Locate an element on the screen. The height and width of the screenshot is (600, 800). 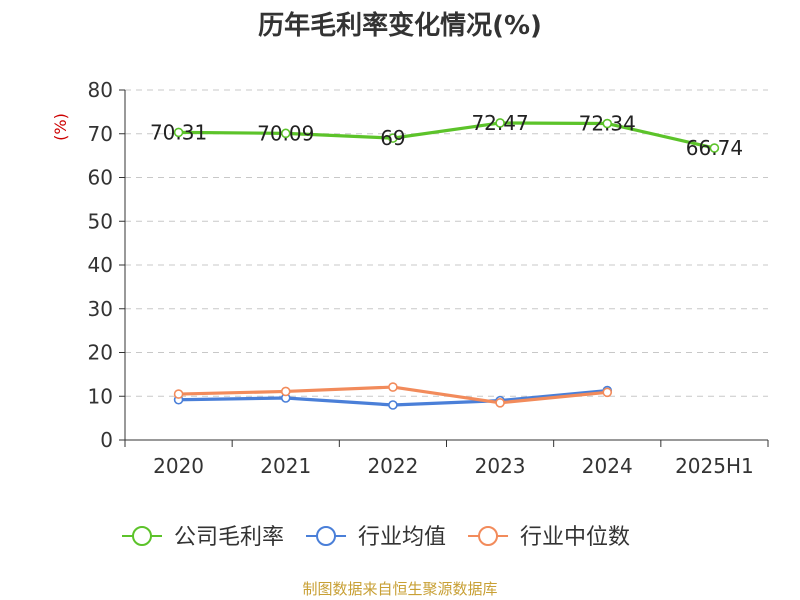
y-tick-label: 20 is located at coordinates (100, 353).